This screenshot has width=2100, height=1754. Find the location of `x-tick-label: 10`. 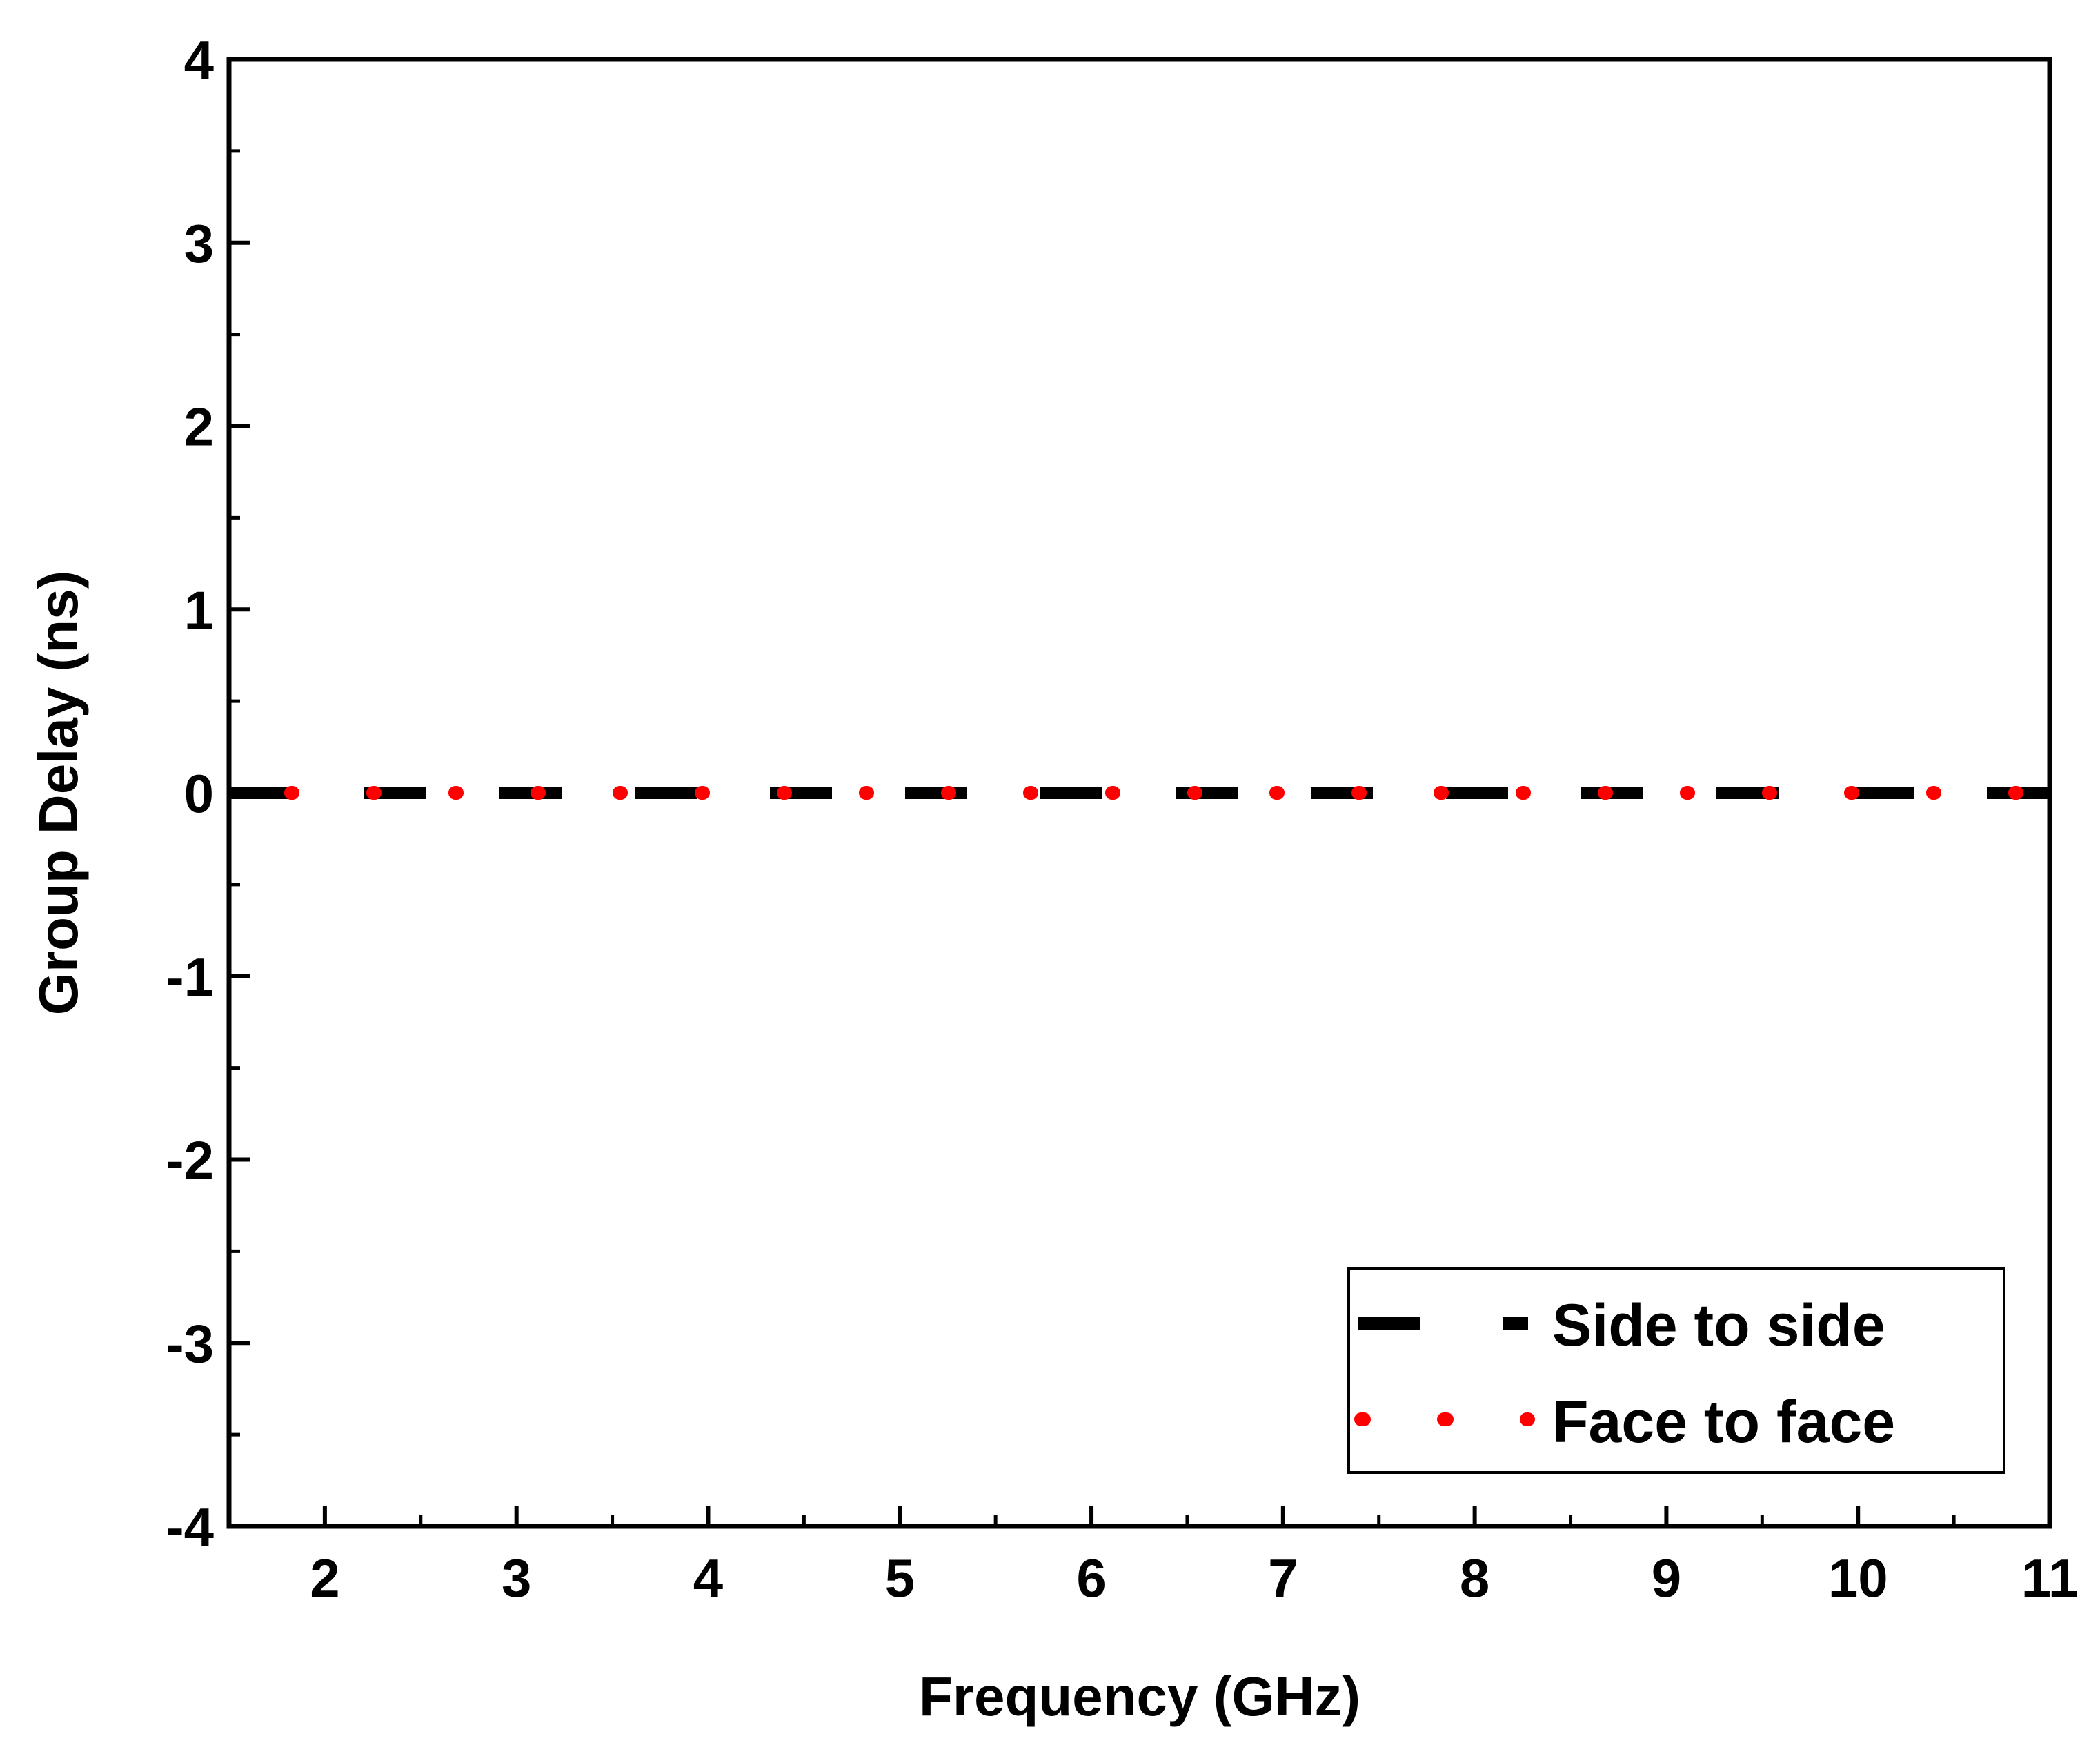

x-tick-label: 10 is located at coordinates (1858, 1578).